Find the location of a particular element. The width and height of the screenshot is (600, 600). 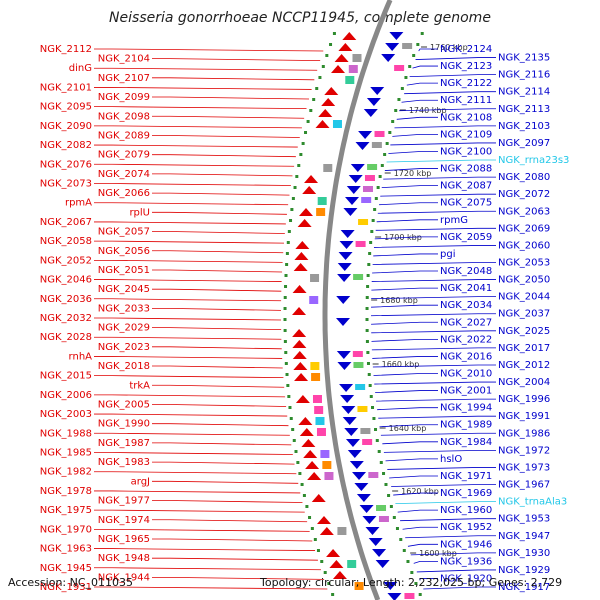

gene-label-ngk-2048: NGK_2048 is located at coordinates (466, 271).